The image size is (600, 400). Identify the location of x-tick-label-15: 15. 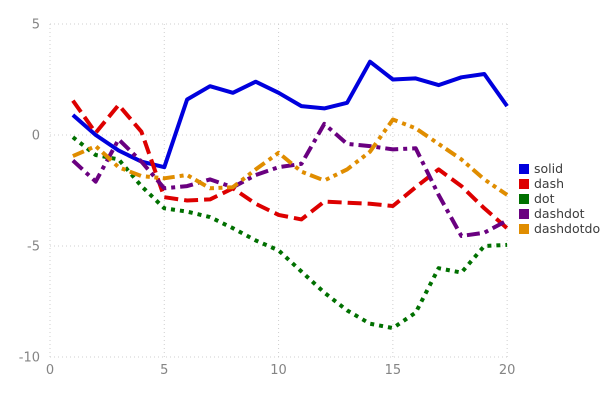
(393, 370).